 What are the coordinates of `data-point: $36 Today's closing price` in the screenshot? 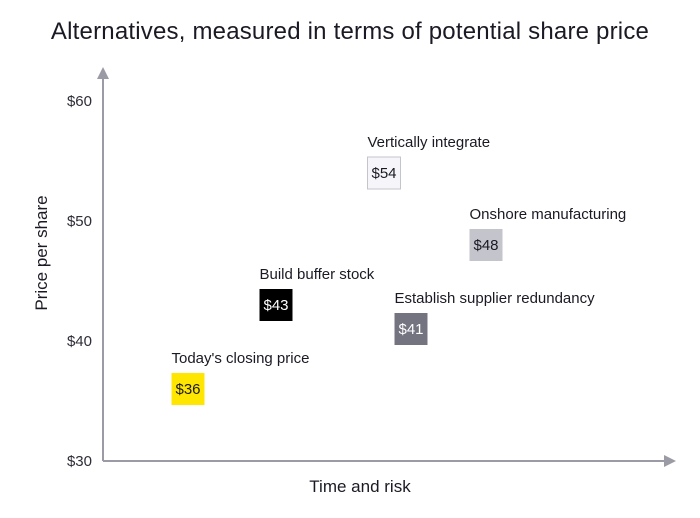 It's located at (240, 377).